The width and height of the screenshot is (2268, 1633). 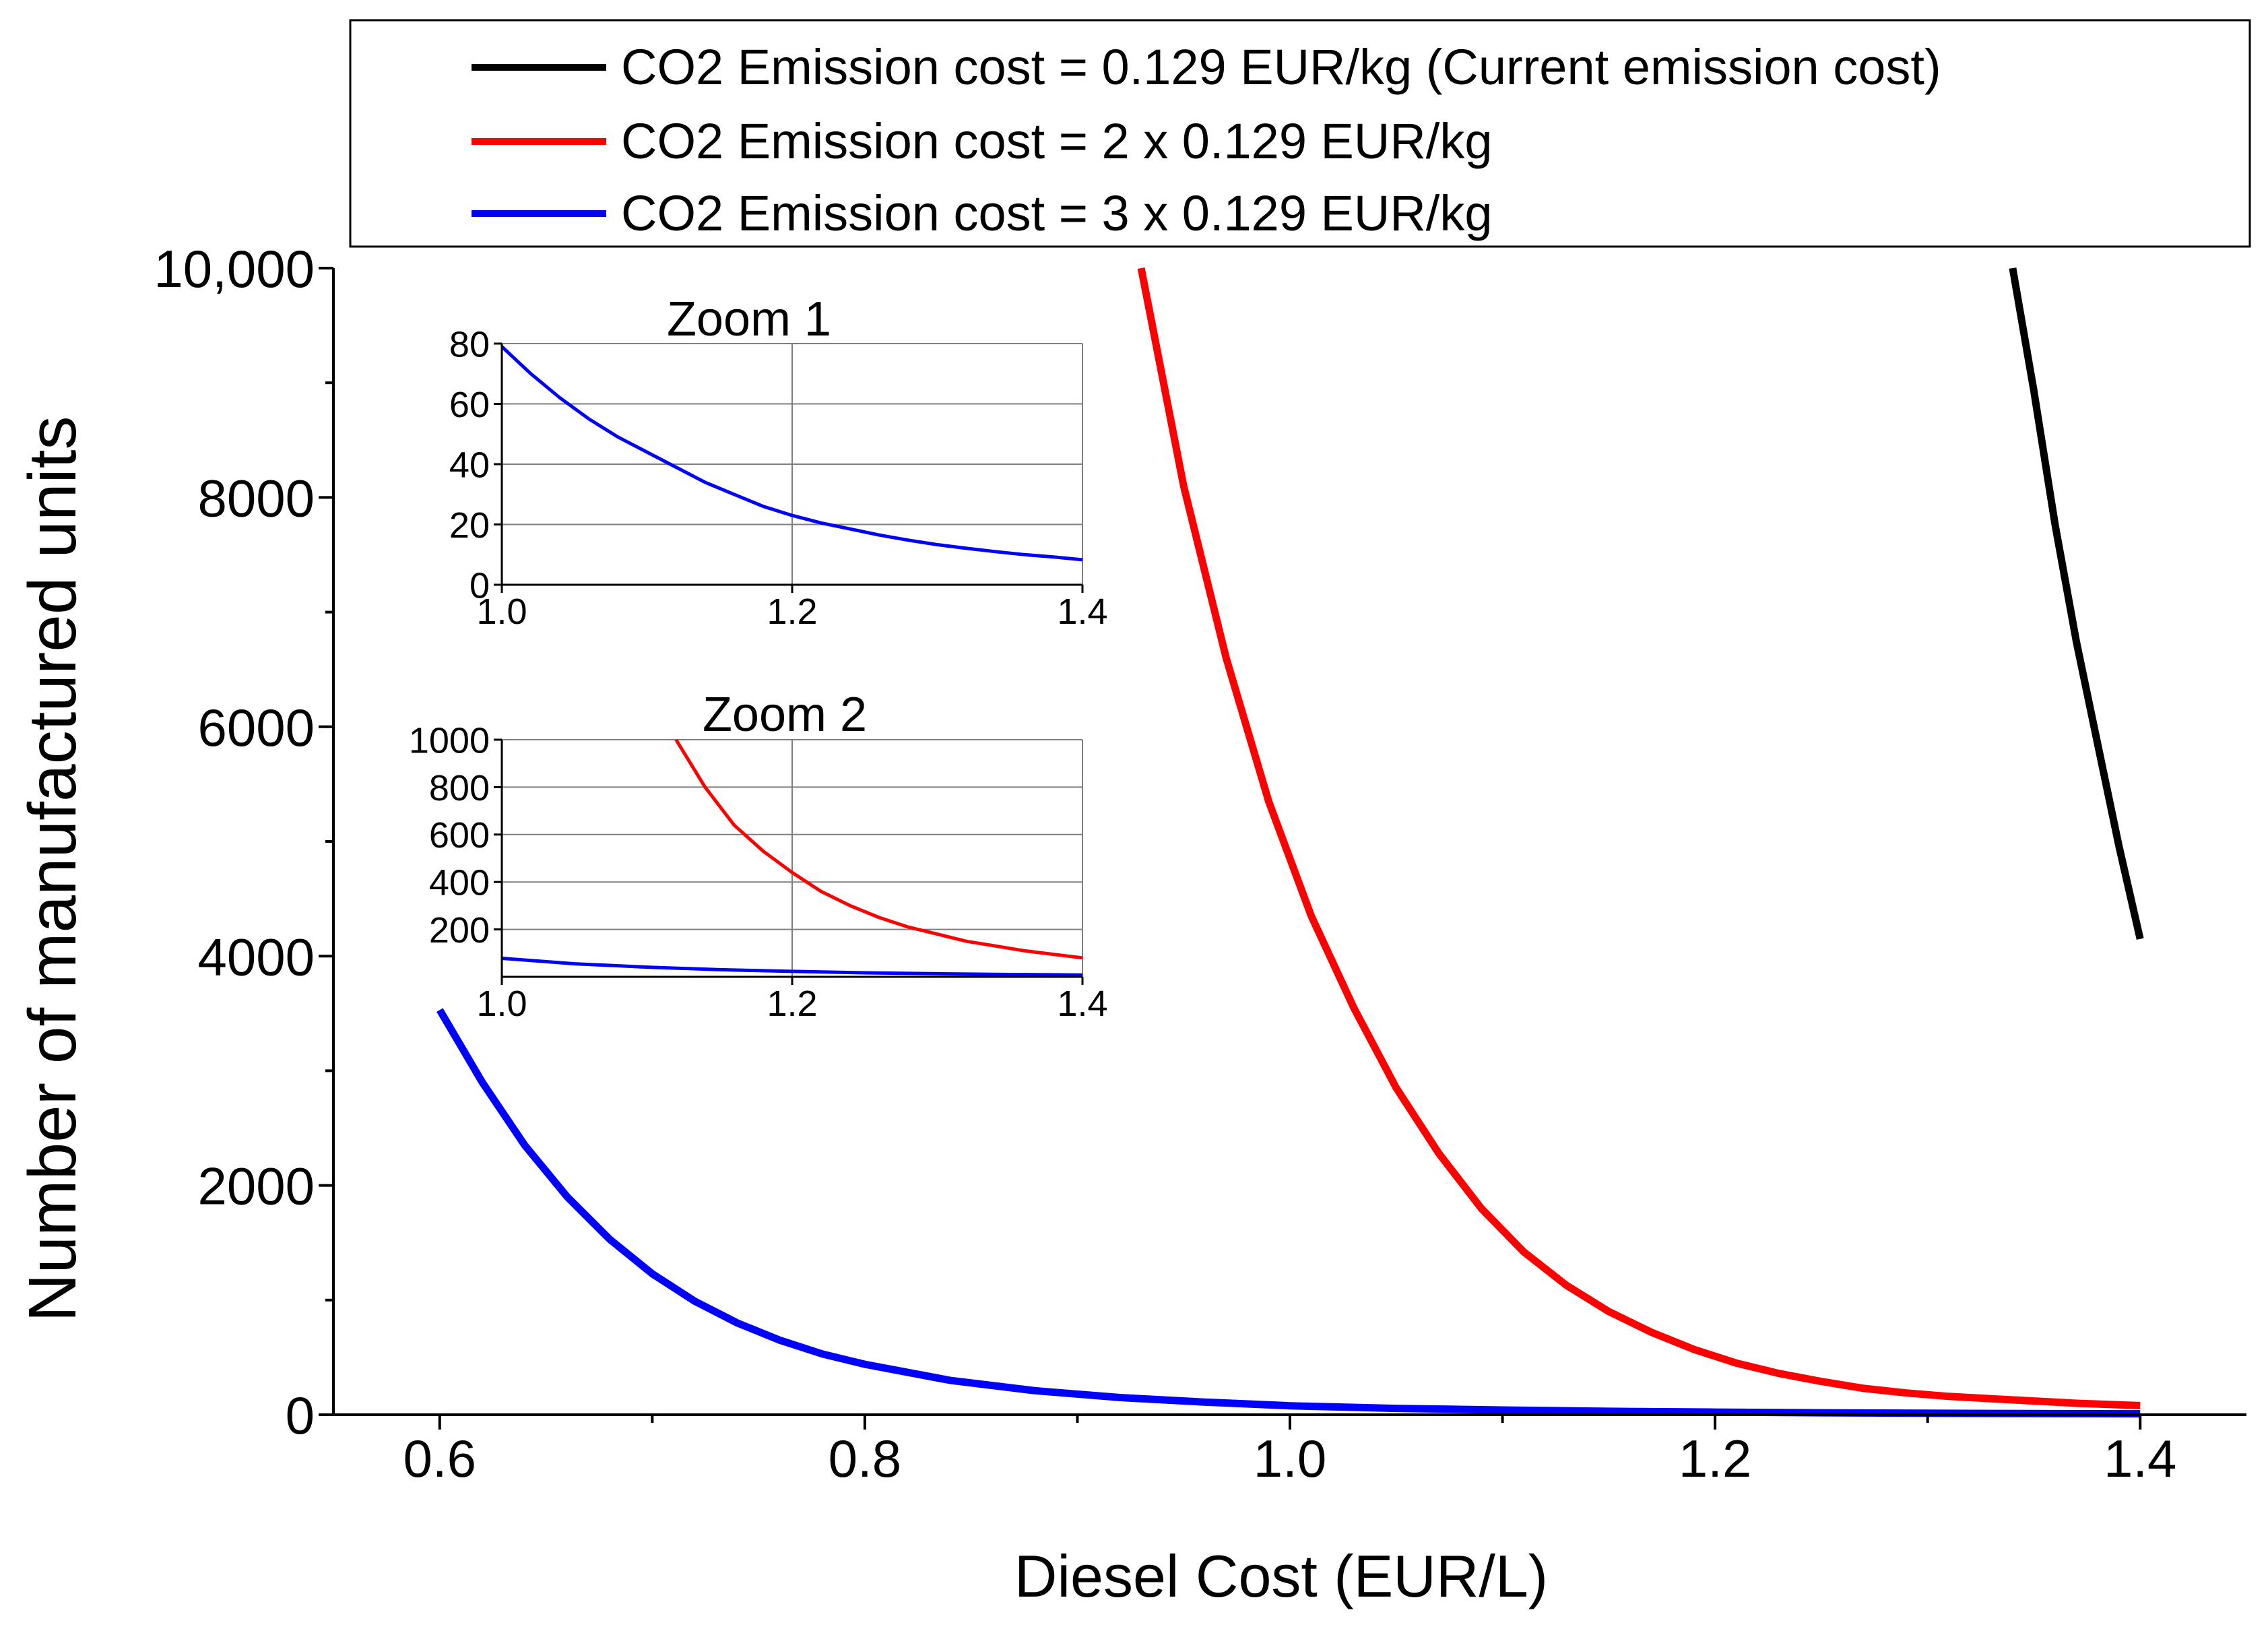 I want to click on main-x-tick-label: 1.0, so click(x=1290, y=1458).